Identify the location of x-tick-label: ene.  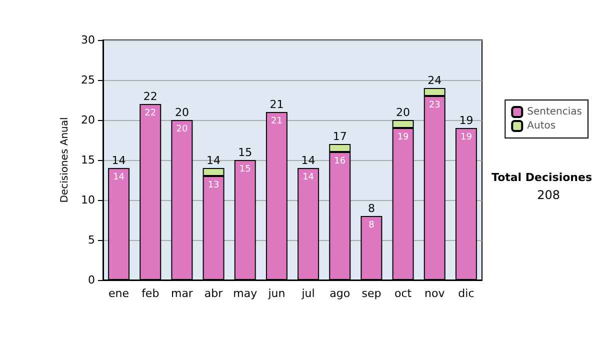
(119, 293).